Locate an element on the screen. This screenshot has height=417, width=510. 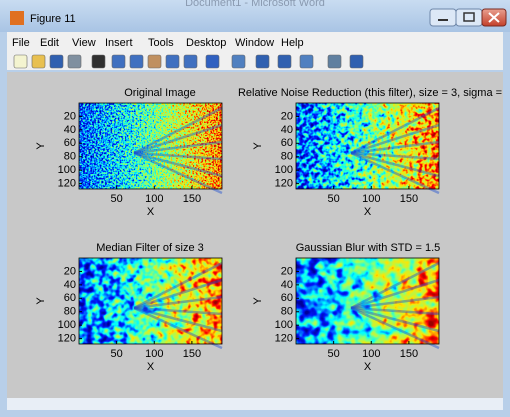
window-title: Figure 11 is located at coordinates (53, 19).